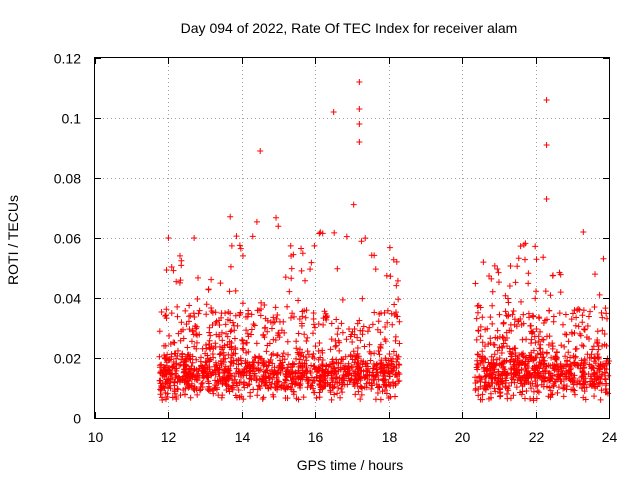  What do you see at coordinates (67, 299) in the screenshot?
I see `y-tick-label: 0.04` at bounding box center [67, 299].